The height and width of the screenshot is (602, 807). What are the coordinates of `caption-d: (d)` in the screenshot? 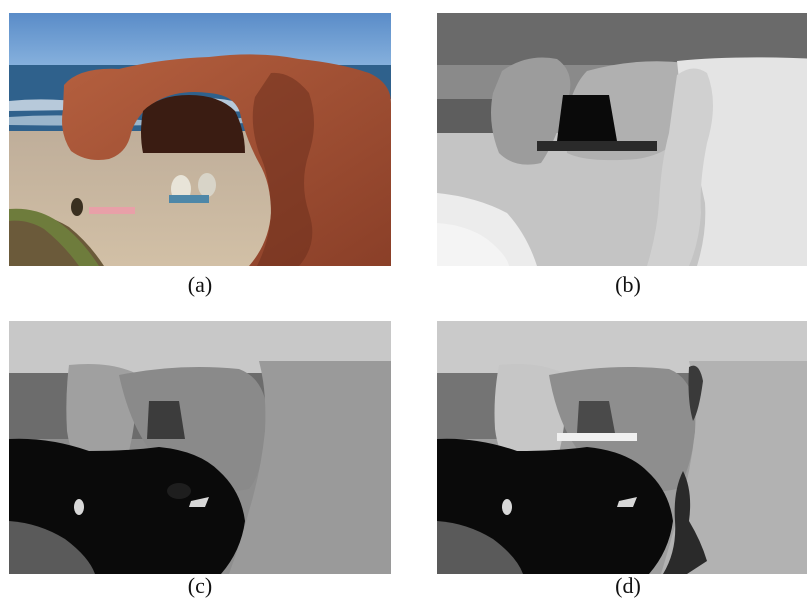 It's located at (628, 585).